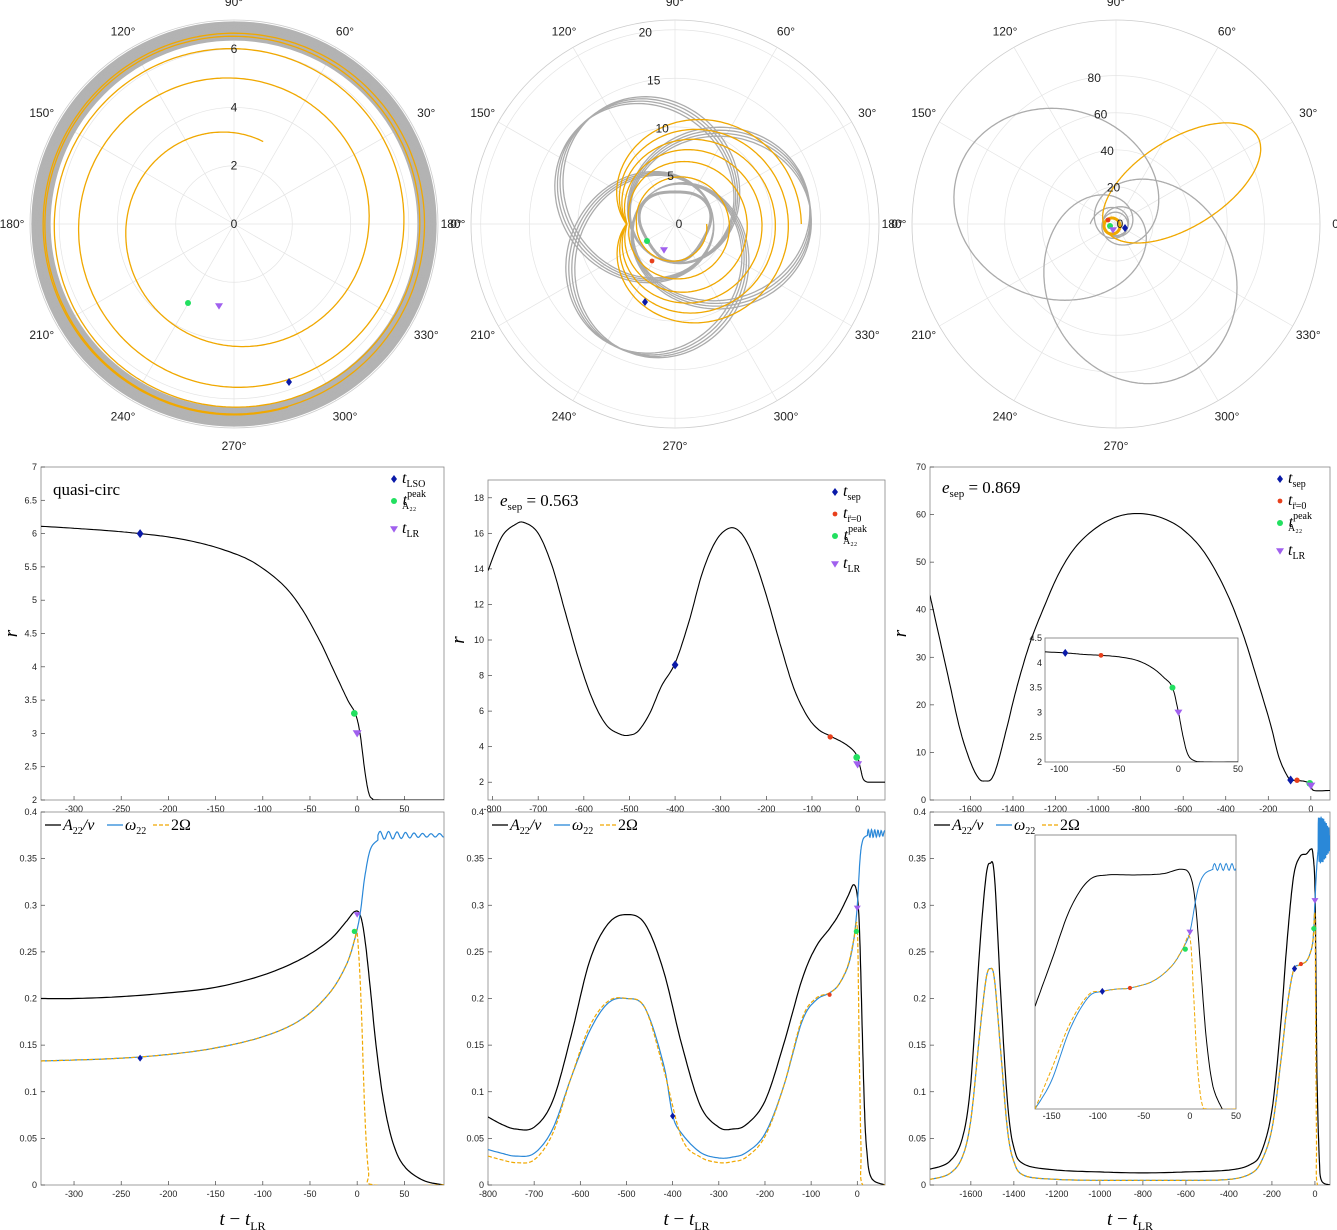 The width and height of the screenshot is (1337, 1230). Describe the element at coordinates (679, 1219) in the screenshot. I see `minus: −` at that location.